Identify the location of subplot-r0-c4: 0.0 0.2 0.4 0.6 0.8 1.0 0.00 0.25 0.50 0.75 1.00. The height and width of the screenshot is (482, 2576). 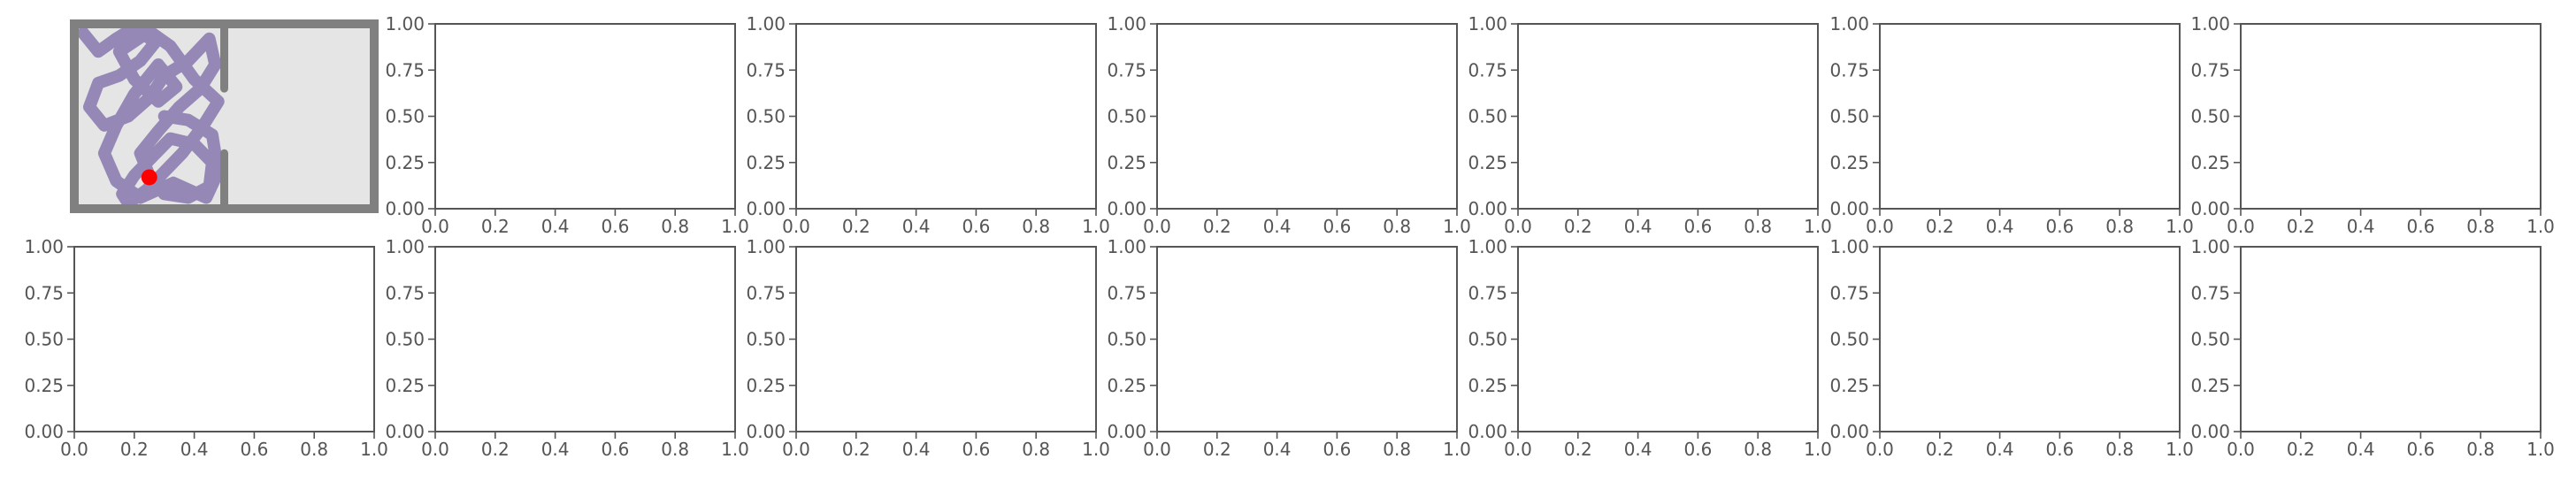
(1649, 125).